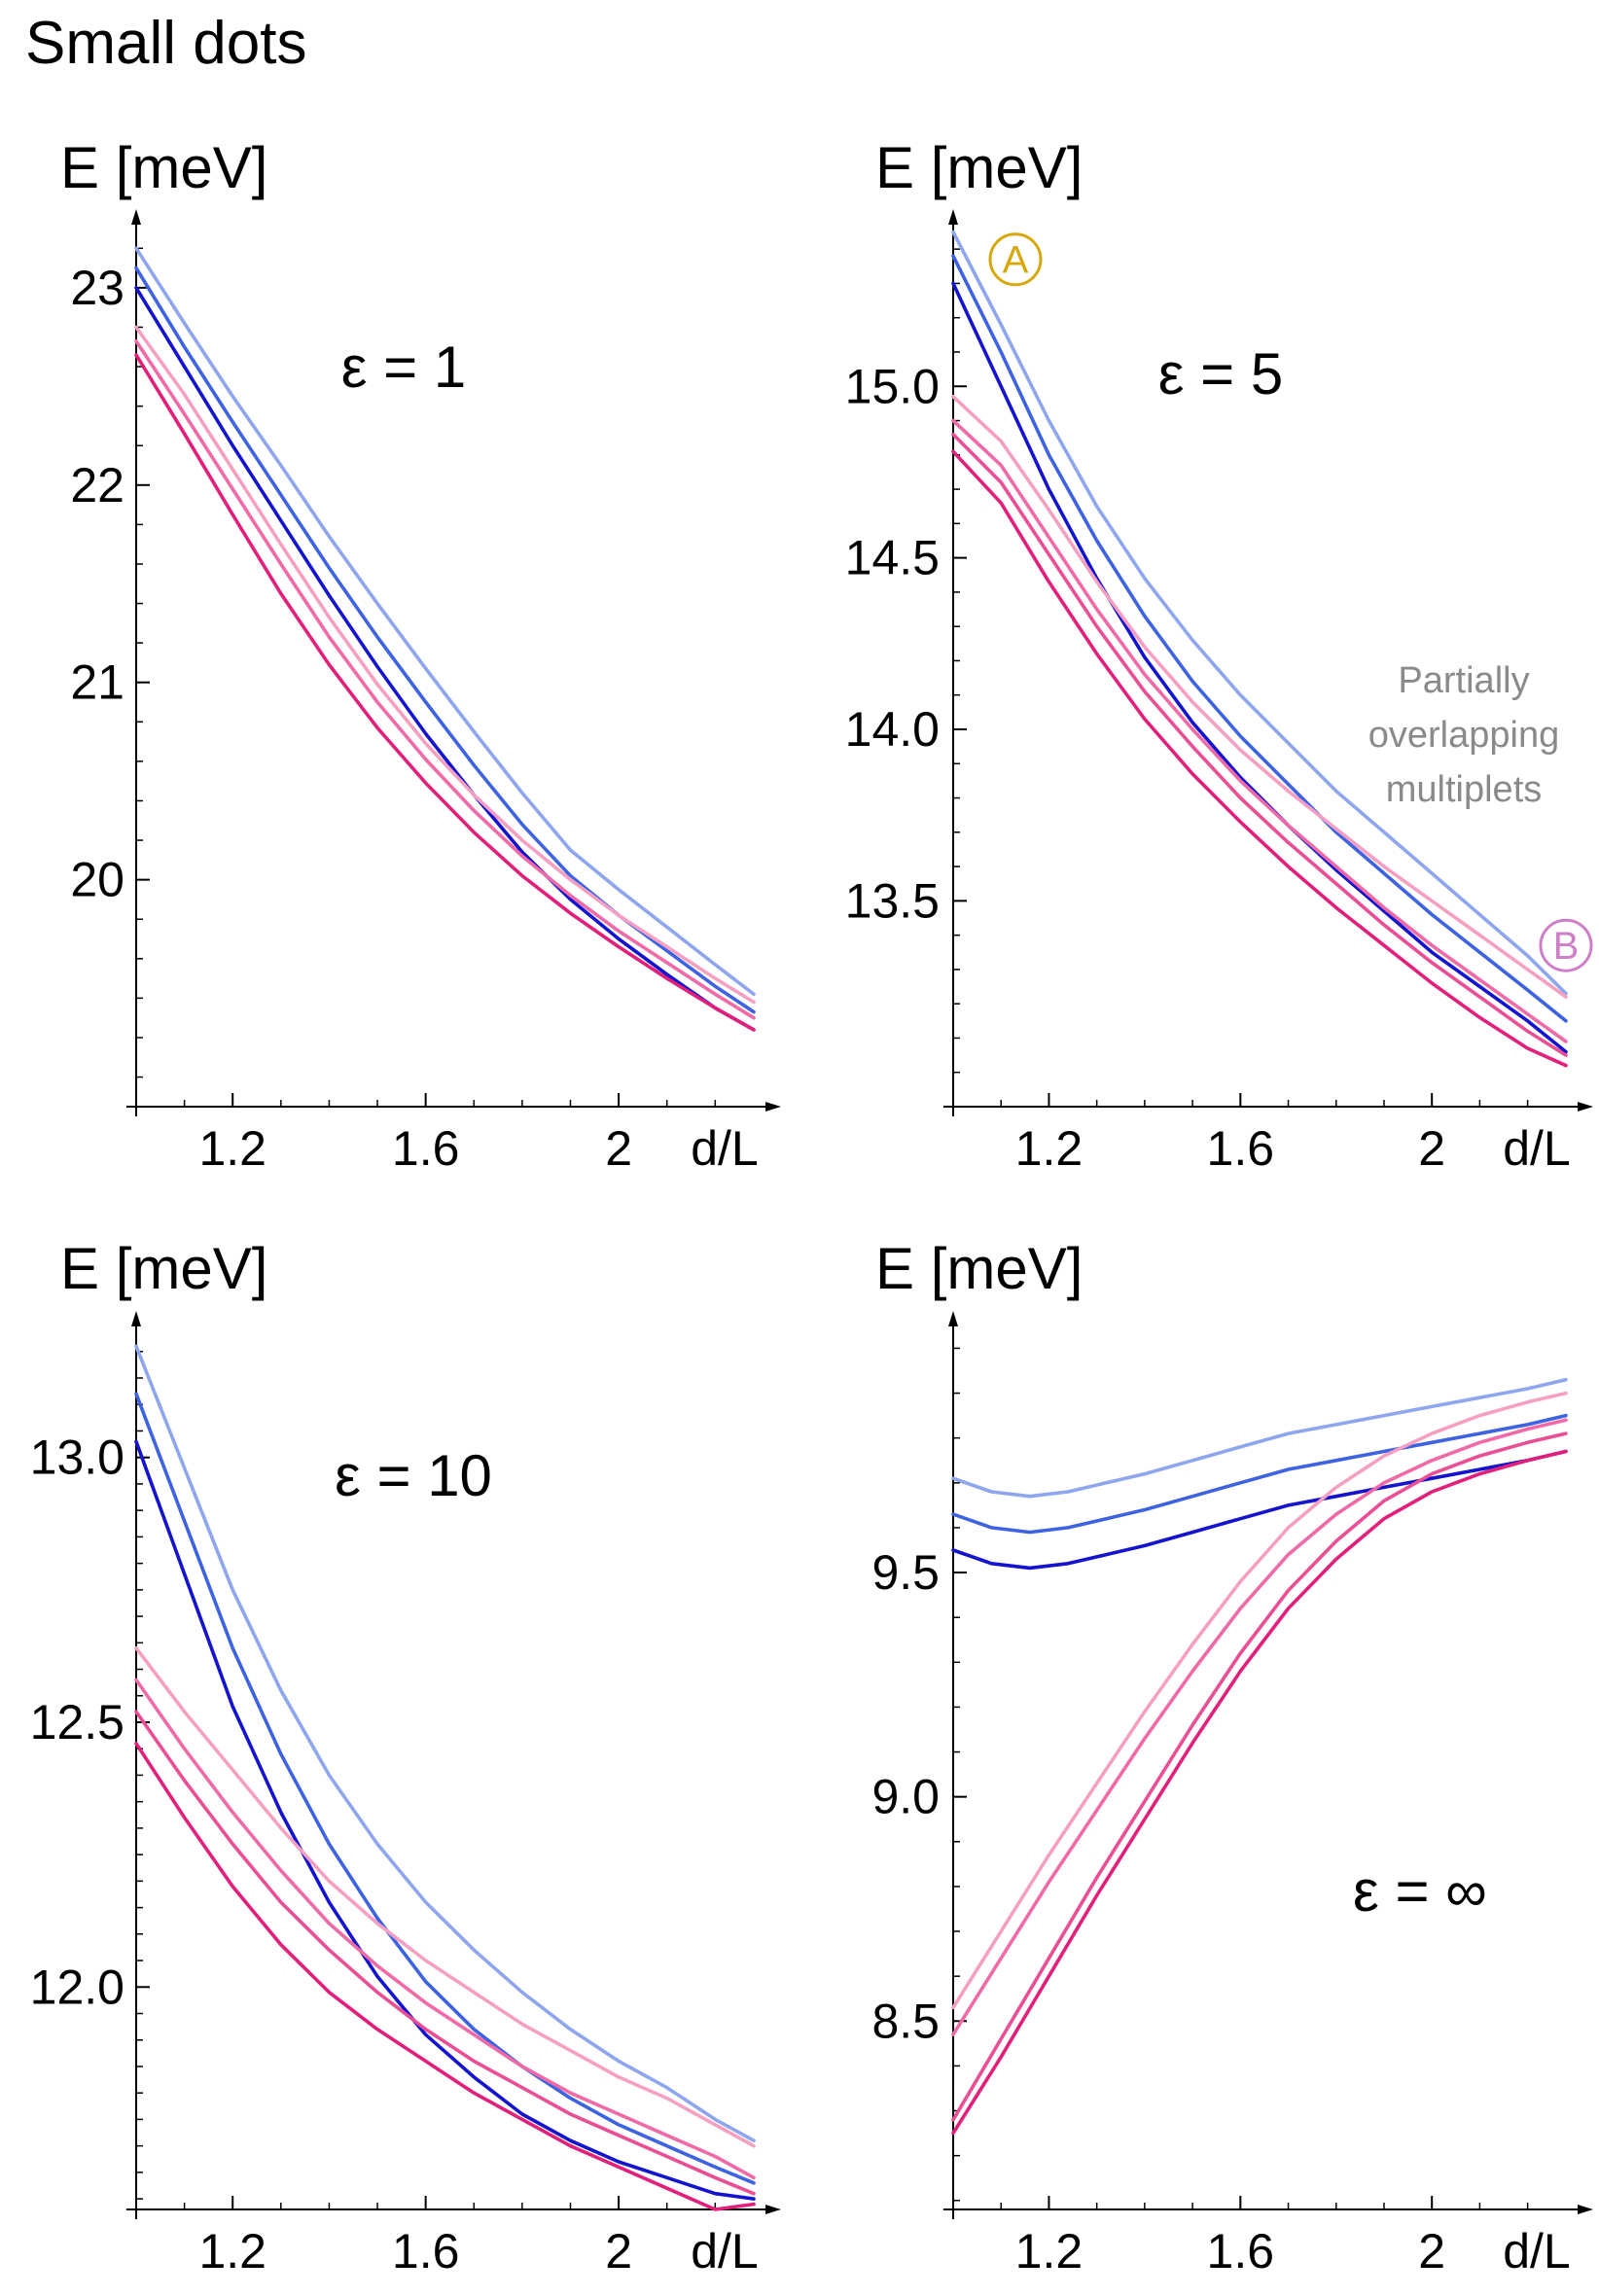 This screenshot has width=1599, height=2296. What do you see at coordinates (1464, 790) in the screenshot?
I see `annotation-line: multiplets` at bounding box center [1464, 790].